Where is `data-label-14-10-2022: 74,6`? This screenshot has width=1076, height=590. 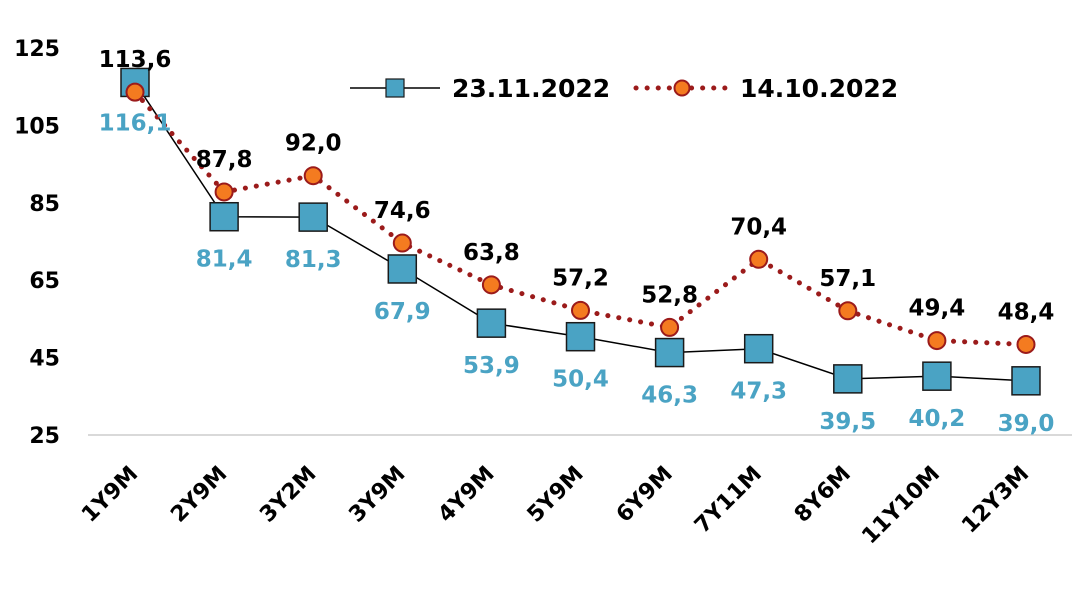 data-label-14-10-2022: 74,6 is located at coordinates (402, 211).